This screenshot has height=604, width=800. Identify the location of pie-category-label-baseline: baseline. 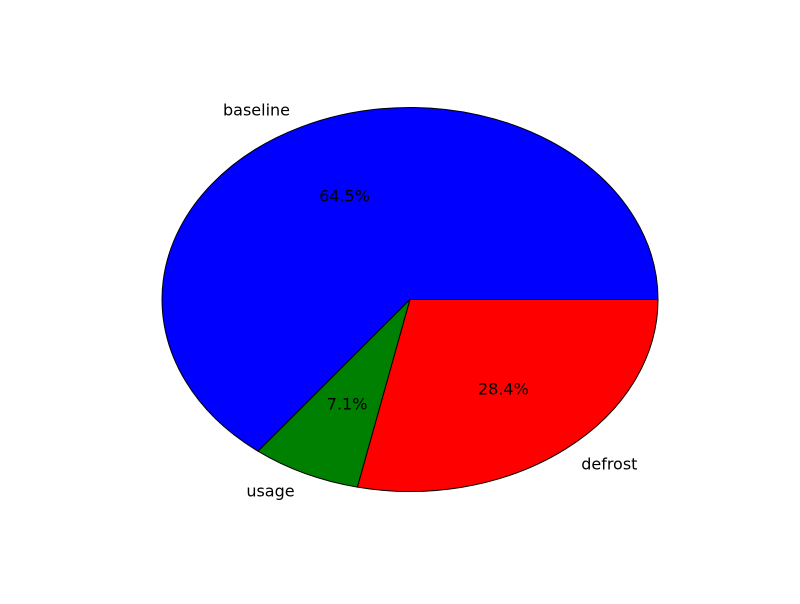
(256, 109).